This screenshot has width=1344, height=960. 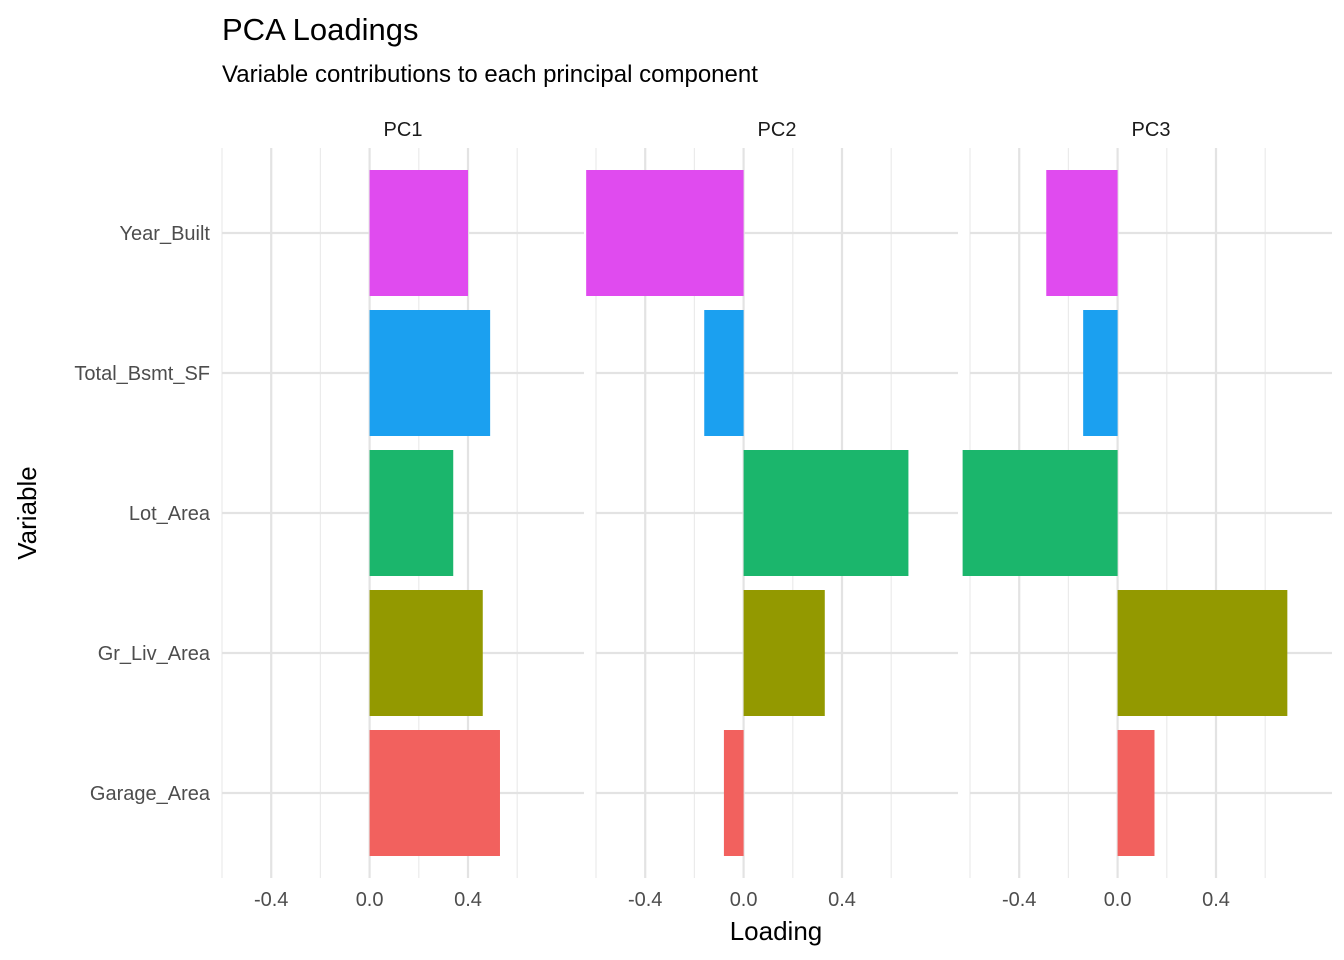 What do you see at coordinates (165, 234) in the screenshot?
I see `y-tick-label: Year_Built` at bounding box center [165, 234].